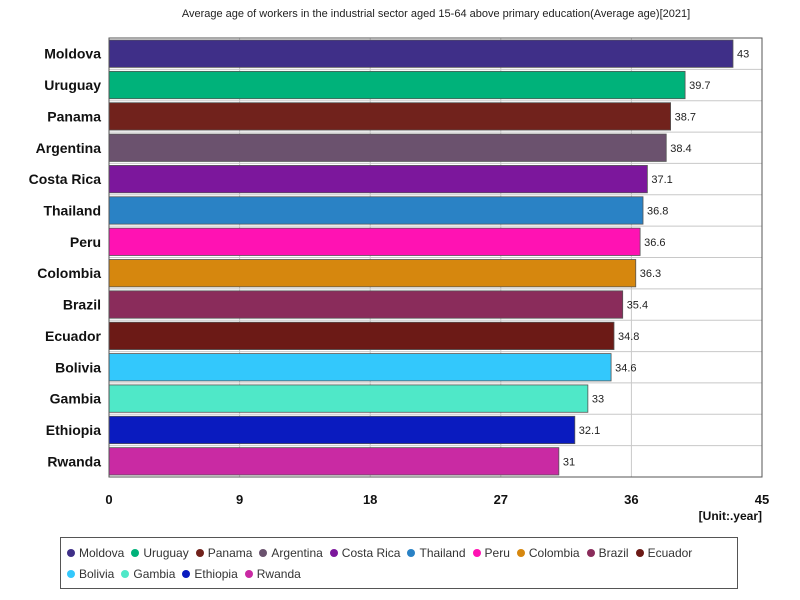  I want to click on category-label: Uruguay, so click(72, 85).